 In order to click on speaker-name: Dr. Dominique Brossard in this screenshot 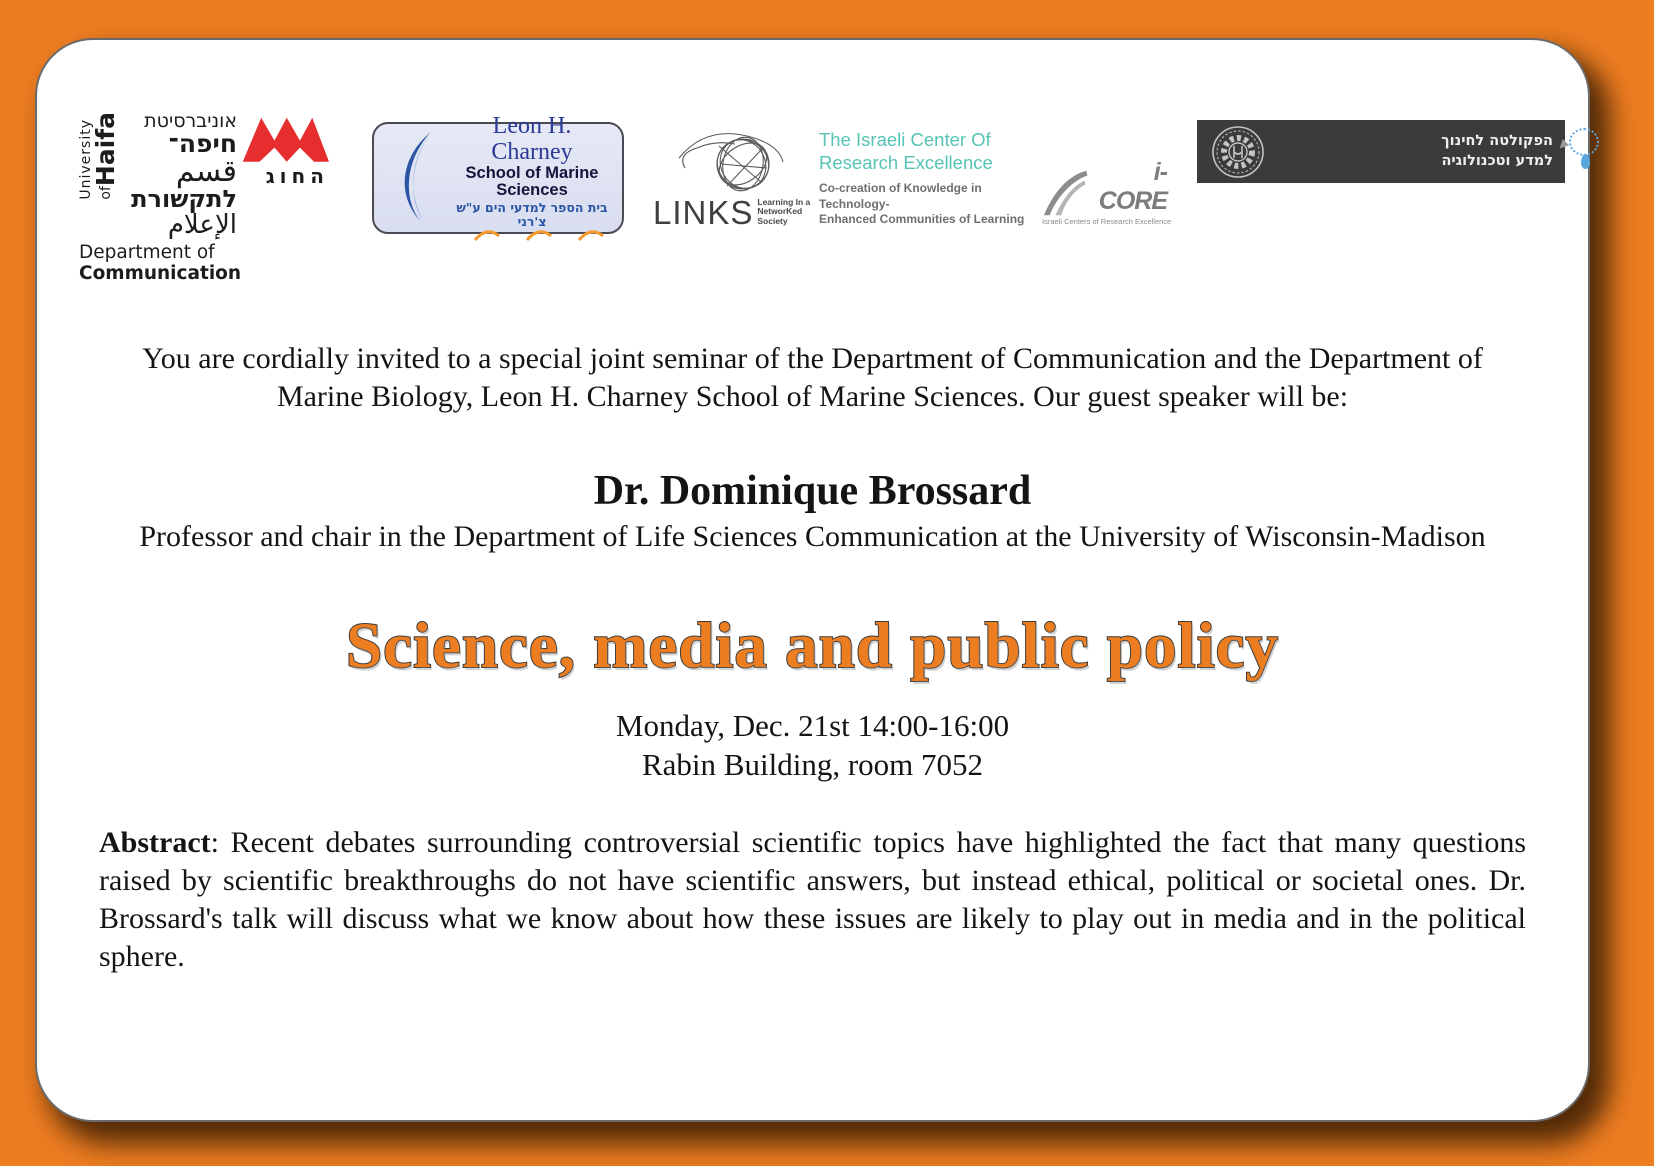, I will do `click(812, 491)`.